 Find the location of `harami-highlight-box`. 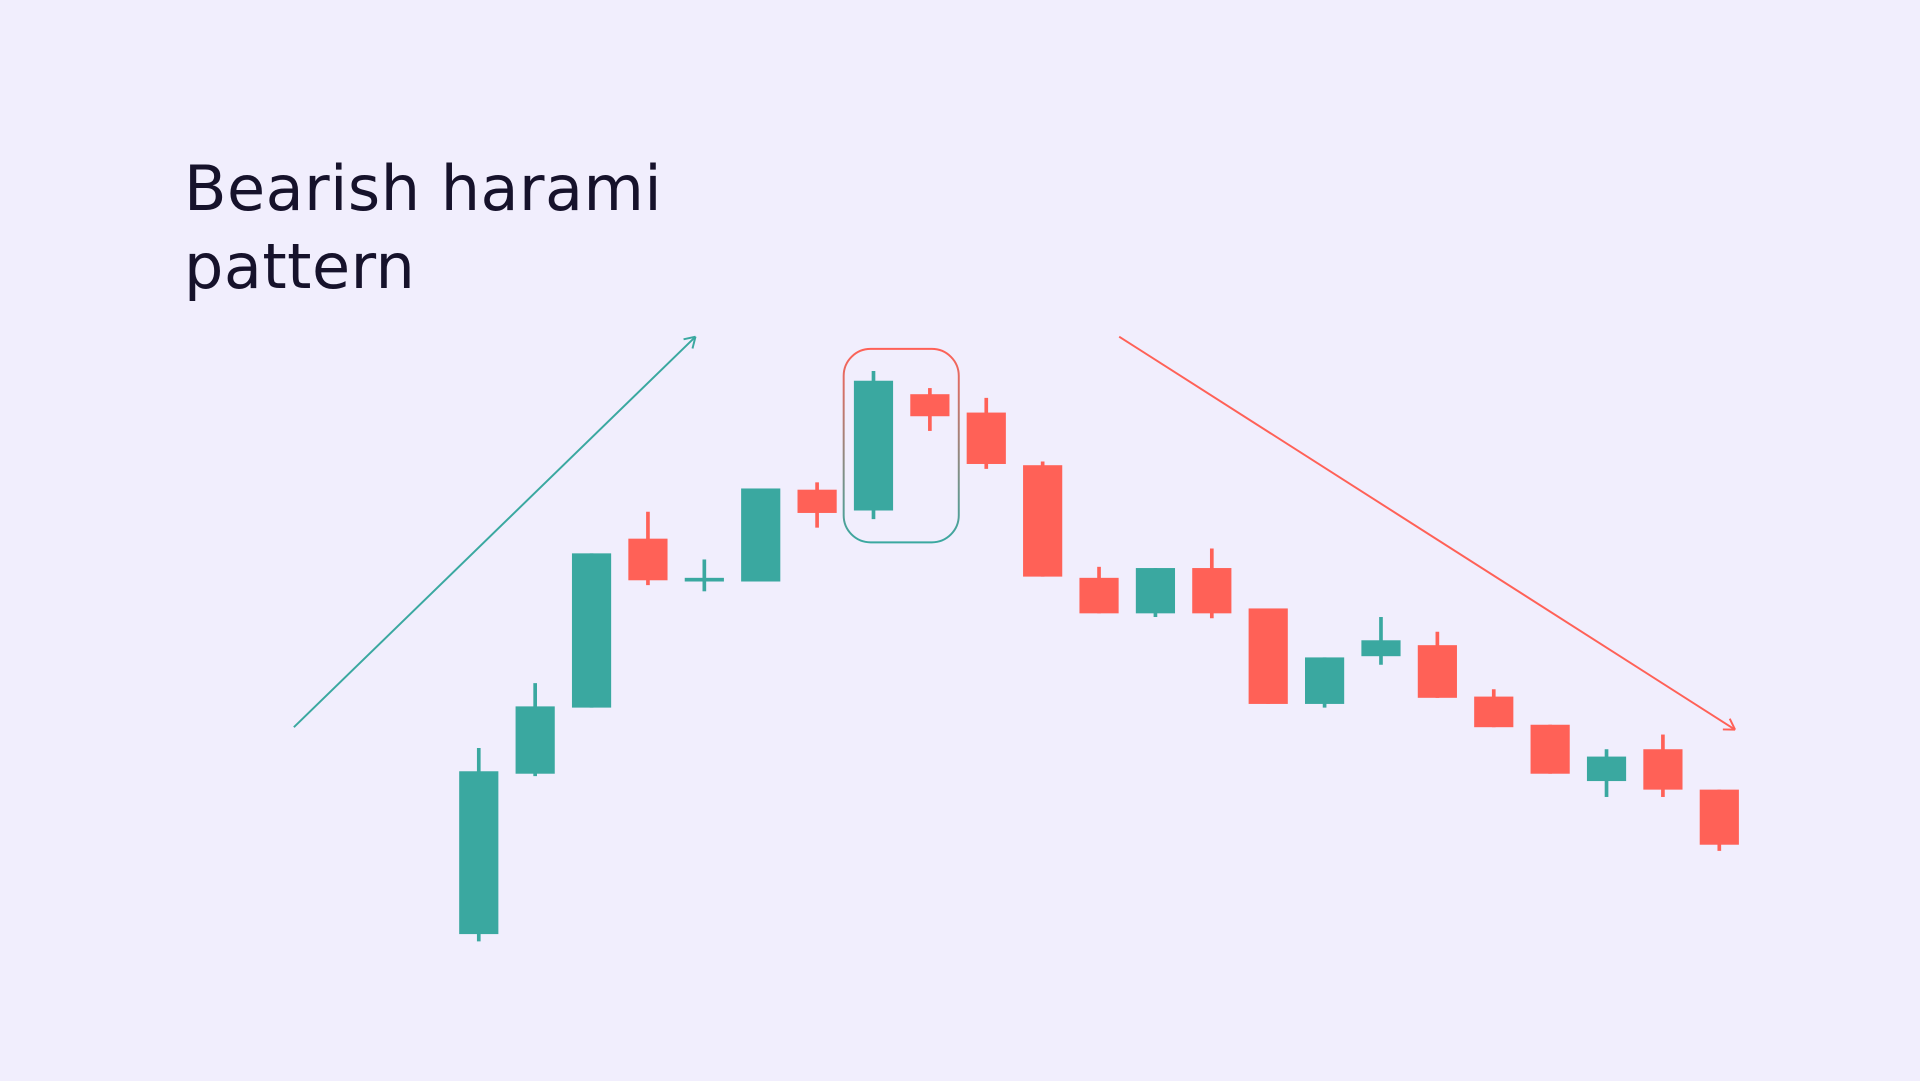

harami-highlight-box is located at coordinates (901, 445).